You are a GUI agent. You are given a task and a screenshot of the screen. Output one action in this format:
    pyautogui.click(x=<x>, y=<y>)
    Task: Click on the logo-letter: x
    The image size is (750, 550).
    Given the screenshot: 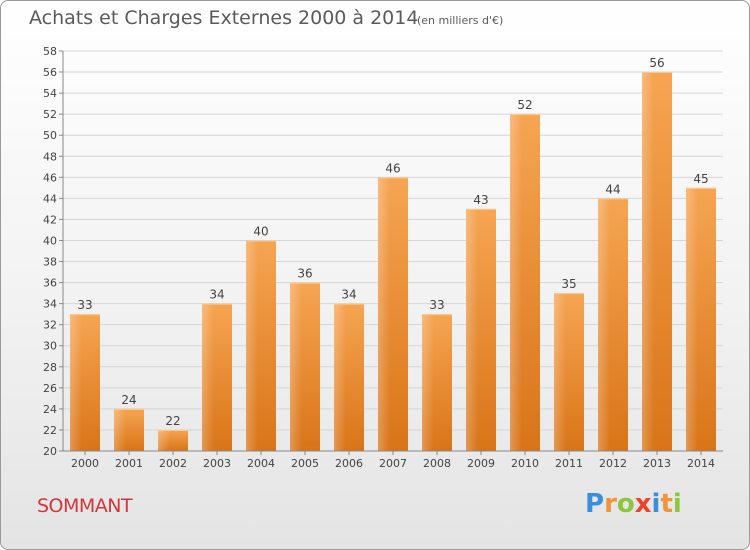 What is the action you would take?
    pyautogui.click(x=643, y=504)
    